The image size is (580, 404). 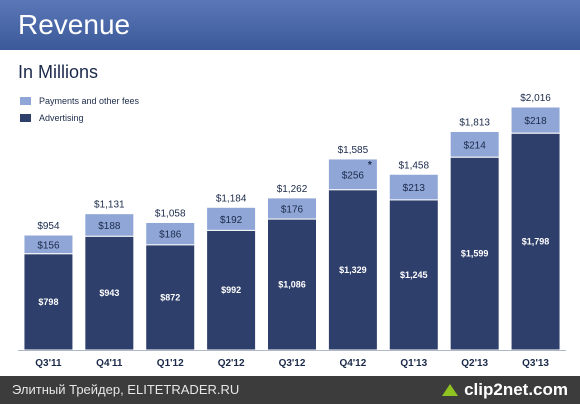 What do you see at coordinates (61, 117) in the screenshot?
I see `legend-label-advertising: Advertising` at bounding box center [61, 117].